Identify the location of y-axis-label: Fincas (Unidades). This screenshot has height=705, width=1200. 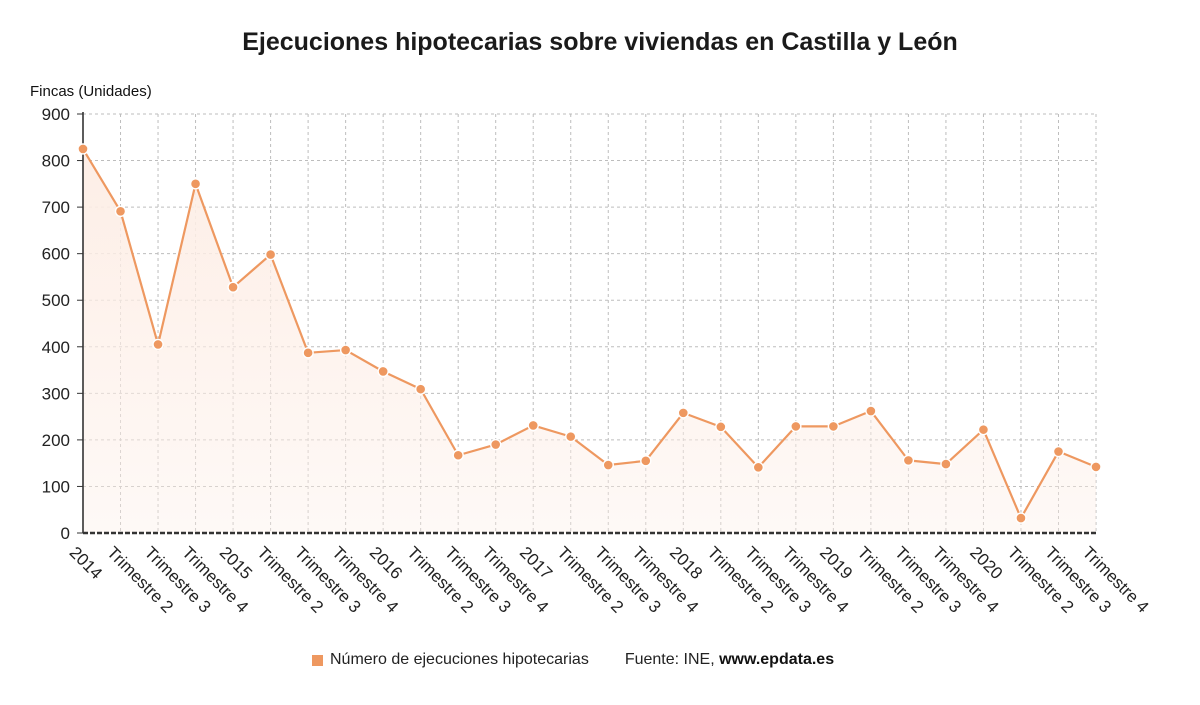
(91, 91).